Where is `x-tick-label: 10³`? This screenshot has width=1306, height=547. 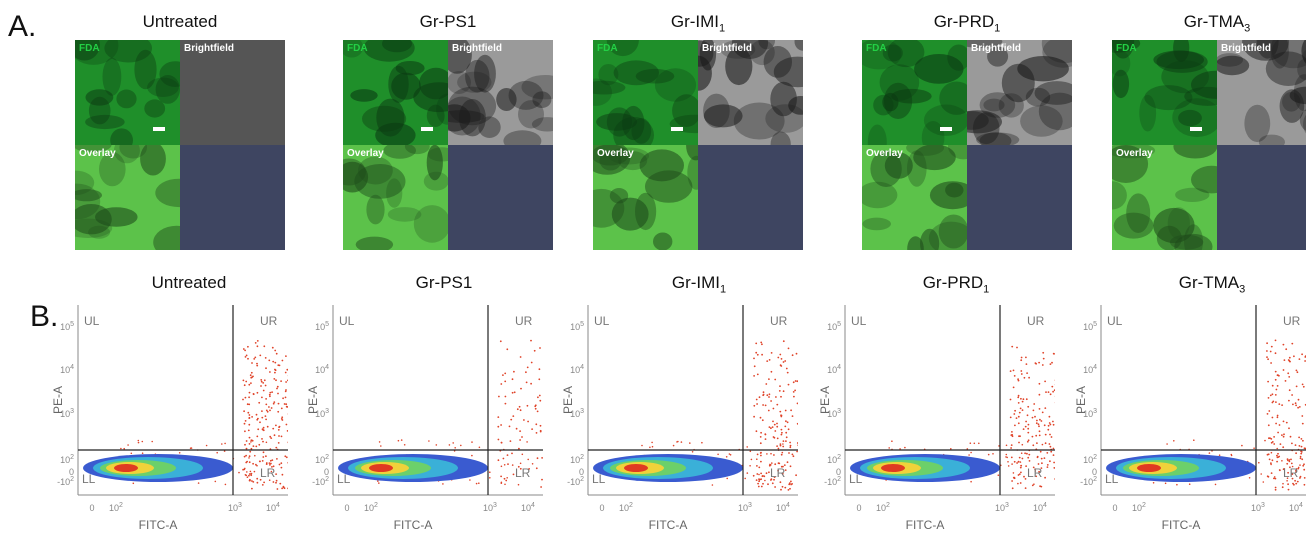 x-tick-label: 10³ is located at coordinates (1002, 507).